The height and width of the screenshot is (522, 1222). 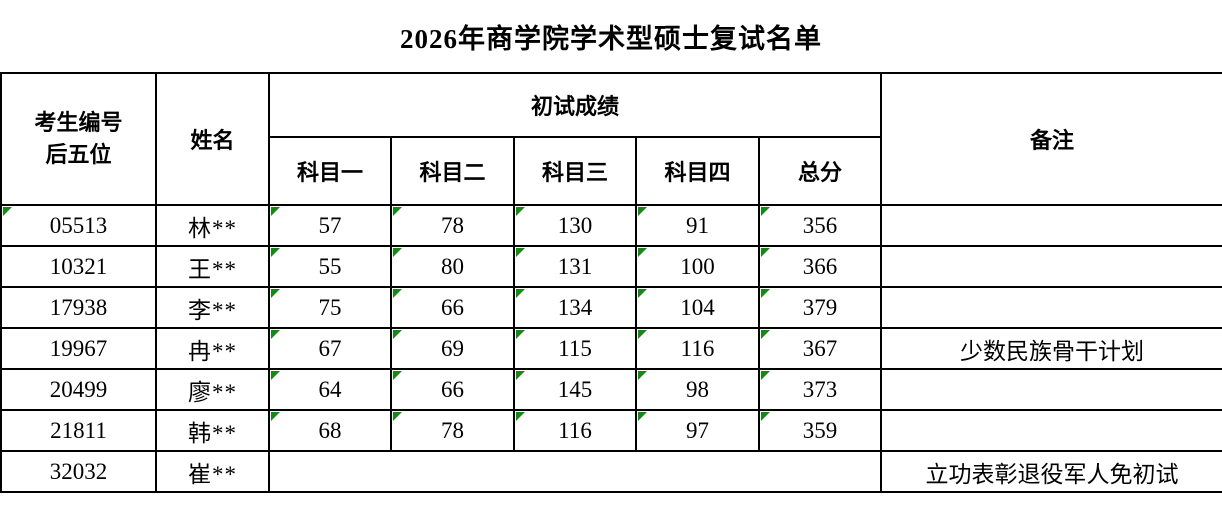 What do you see at coordinates (330, 348) in the screenshot?
I see `score-cell: 67` at bounding box center [330, 348].